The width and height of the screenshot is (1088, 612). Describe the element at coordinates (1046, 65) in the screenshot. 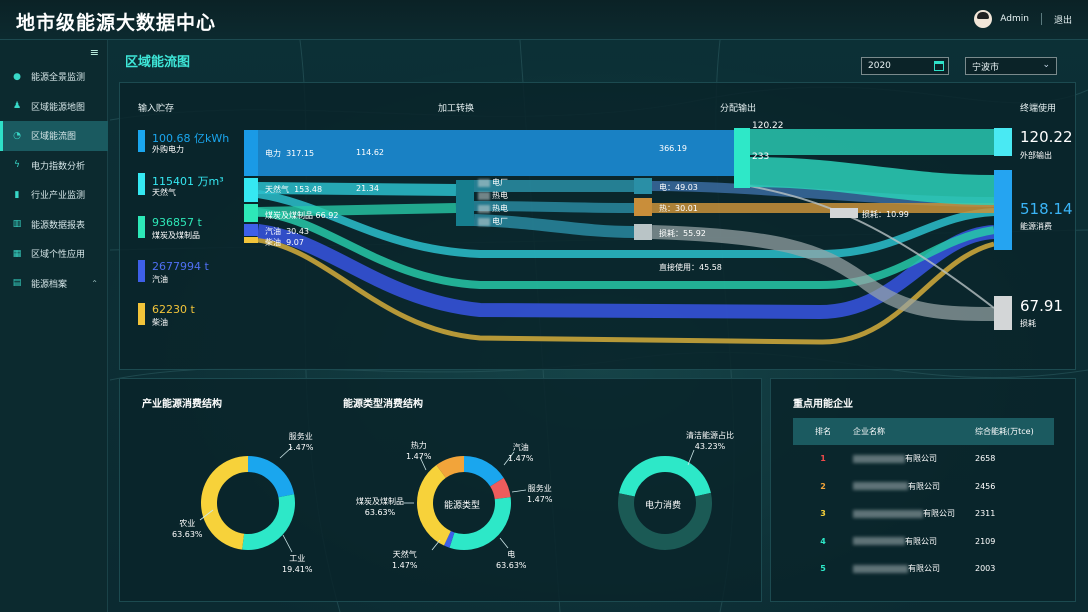

I see `chevron-down-icon: ⌄` at that location.